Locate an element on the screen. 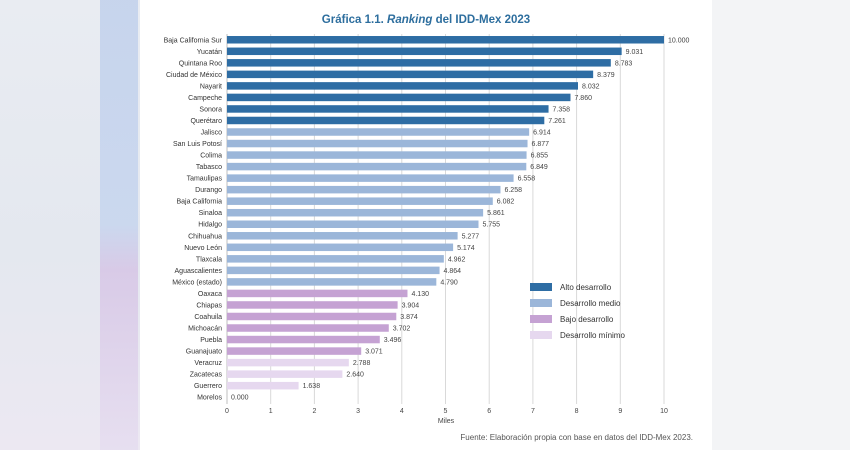 The width and height of the screenshot is (850, 450). x-tick-labels: 0 1 2 3 4 5 6 7 8 9 10 is located at coordinates (446, 411).